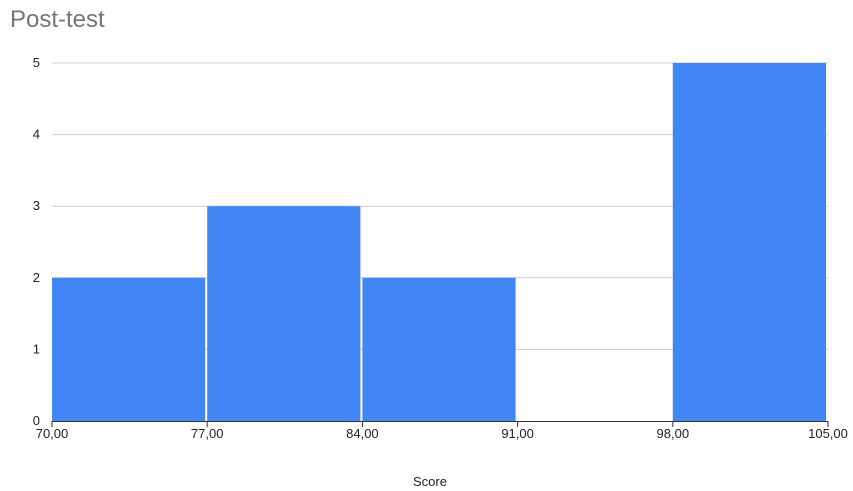  I want to click on x-tick-label: 105,00, so click(828, 433).